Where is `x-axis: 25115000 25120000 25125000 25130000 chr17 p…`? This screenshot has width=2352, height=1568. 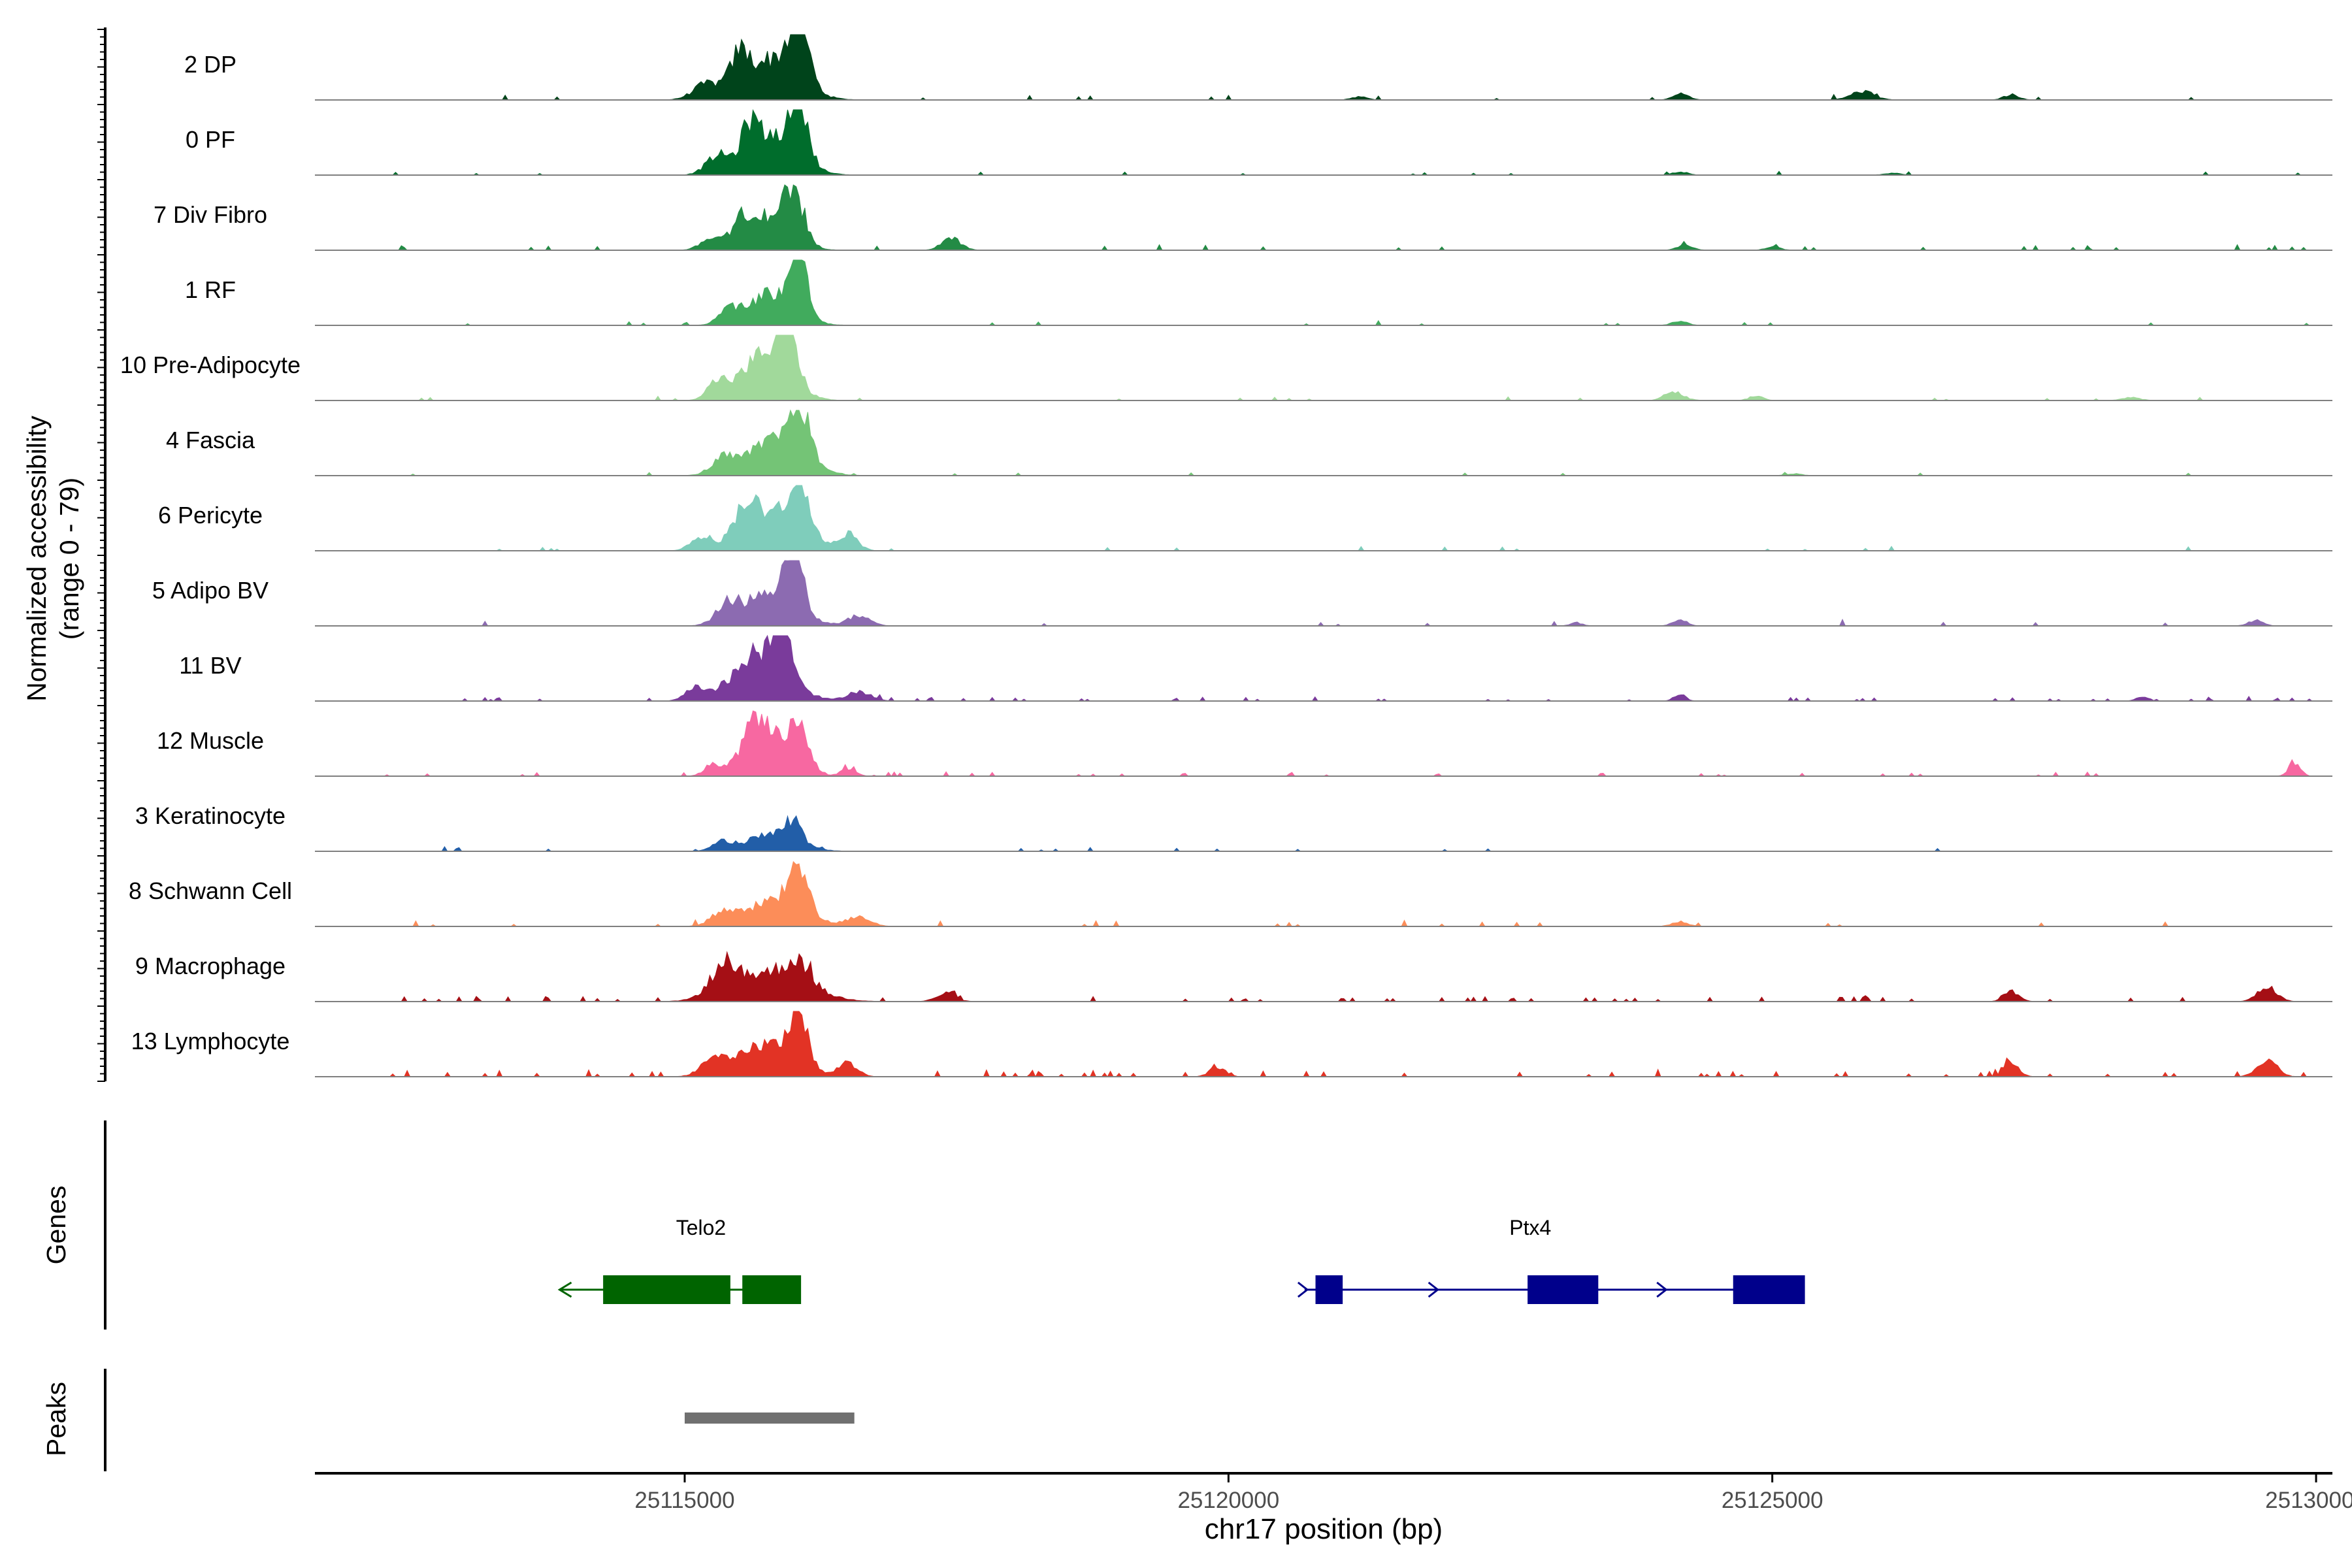 x-axis: 25115000 25120000 25125000 25130000 chr17 p… is located at coordinates (1333, 1508).